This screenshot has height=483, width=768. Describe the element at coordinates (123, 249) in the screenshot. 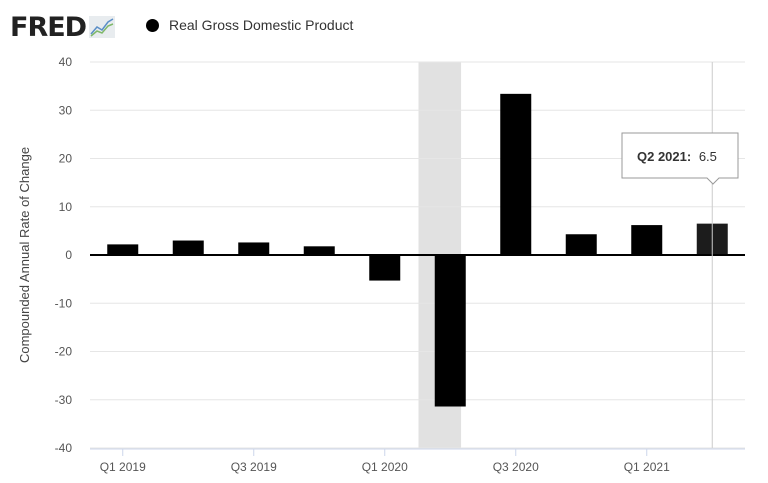

I see `bar-q1-2019` at that location.